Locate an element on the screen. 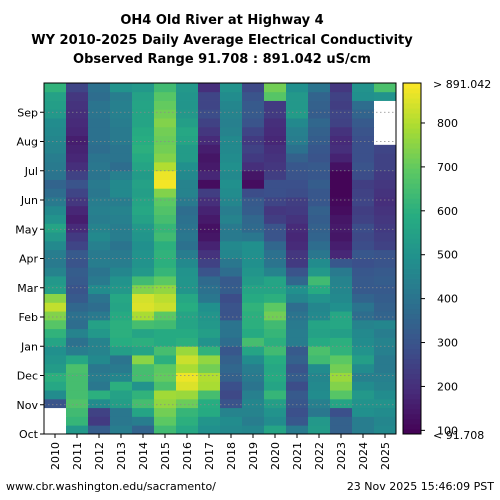 The height and width of the screenshot is (500, 500). x-tick-label: 2025 is located at coordinates (385, 456).